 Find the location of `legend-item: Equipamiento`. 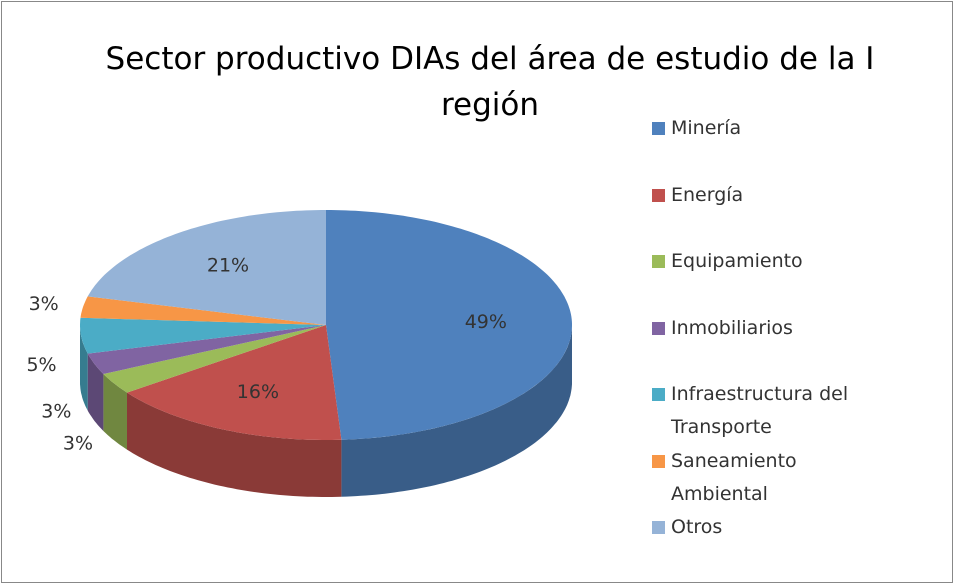

legend-item: Equipamiento is located at coordinates (792, 261).